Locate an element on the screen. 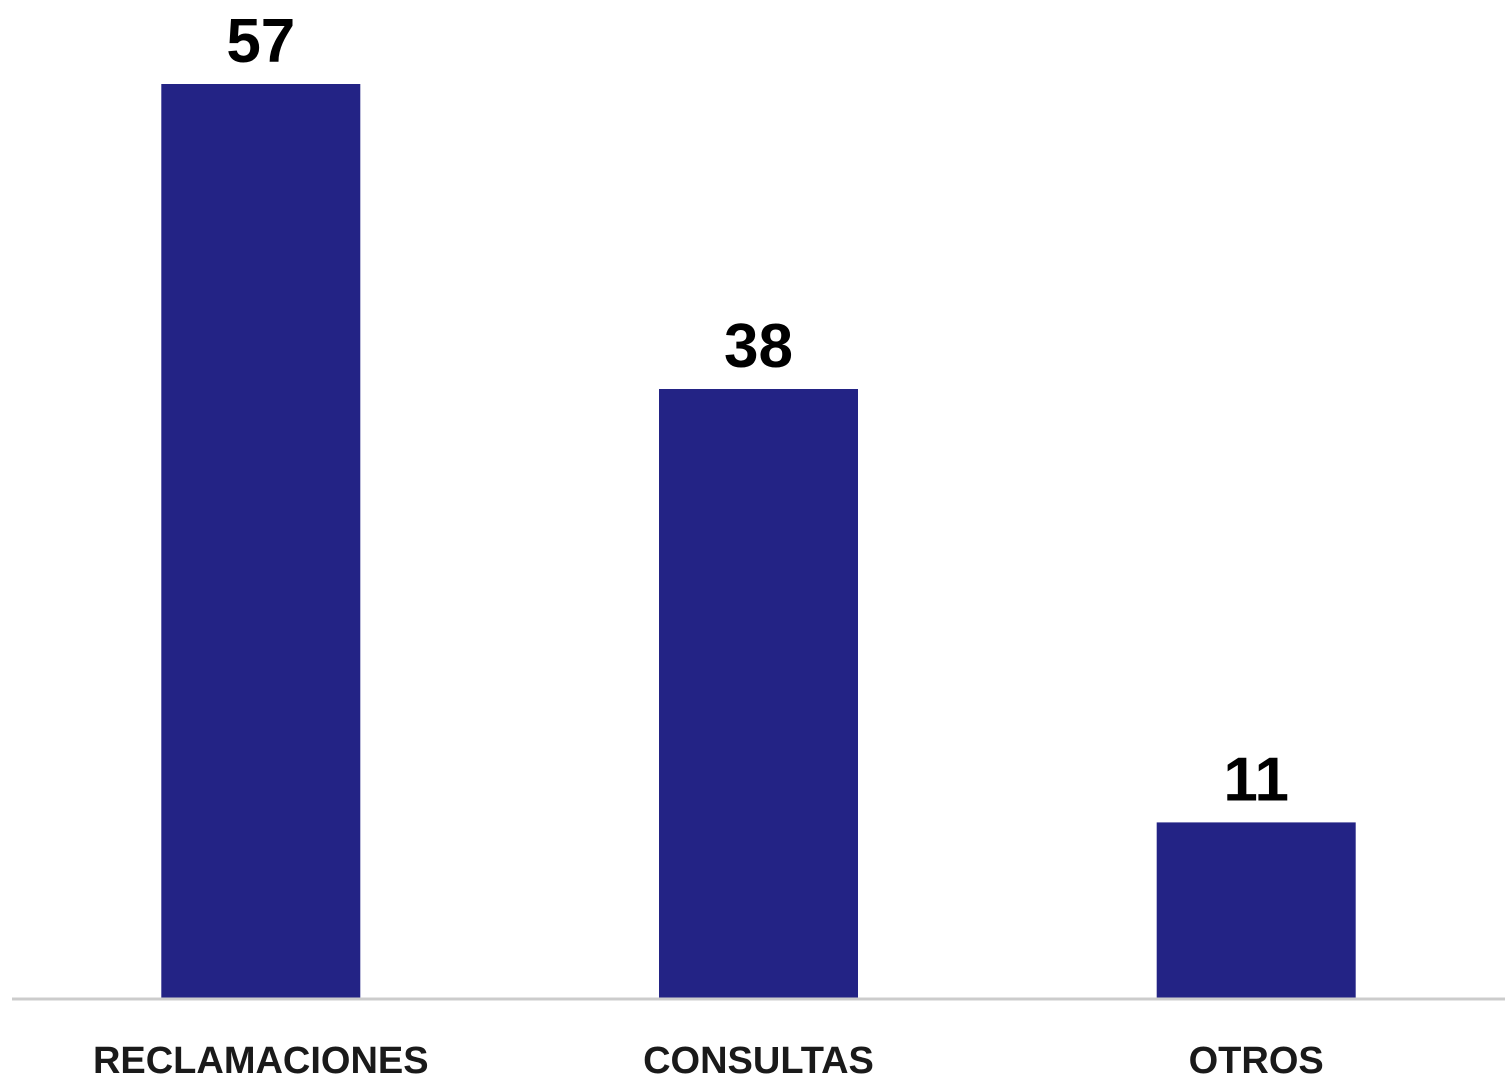 The width and height of the screenshot is (1505, 1080). category-label-reclamaciones: RECLAMACIONES is located at coordinates (261, 1060).